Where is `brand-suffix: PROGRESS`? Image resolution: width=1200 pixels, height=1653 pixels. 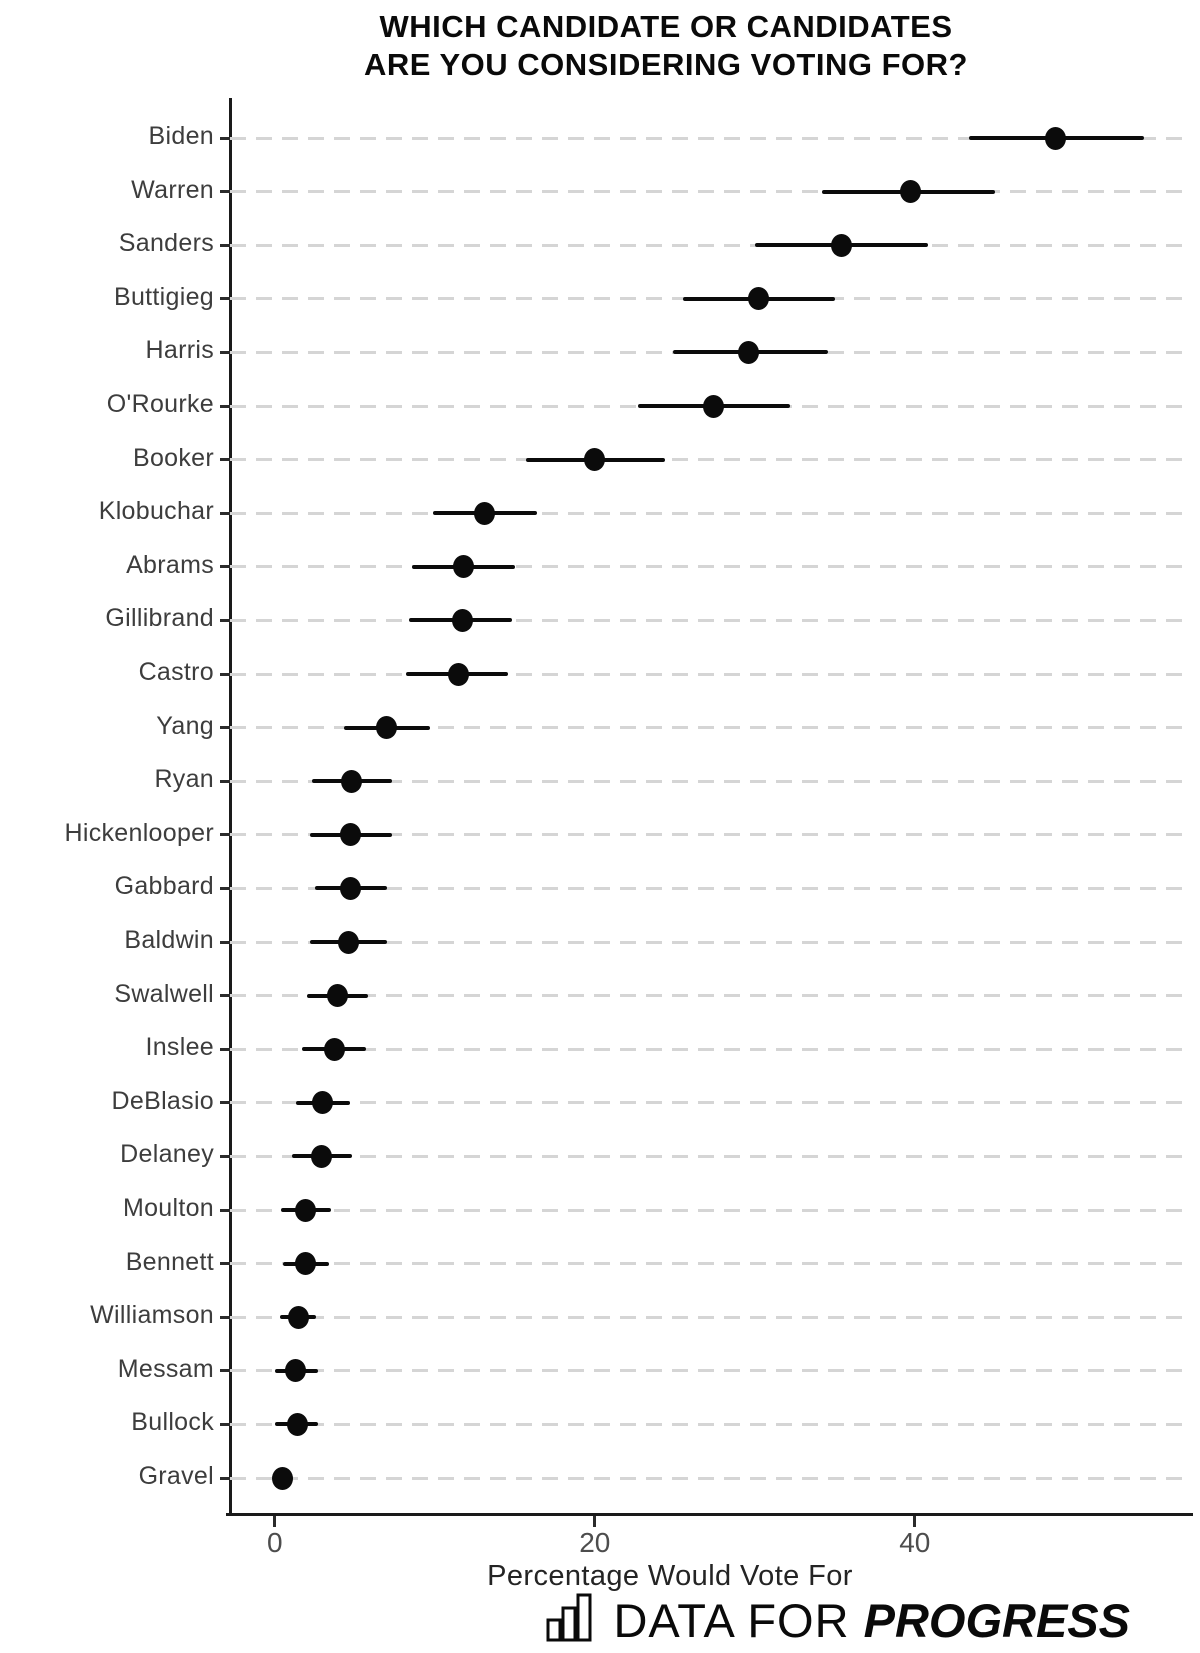
brand-suffix: PROGRESS is located at coordinates (996, 1620).